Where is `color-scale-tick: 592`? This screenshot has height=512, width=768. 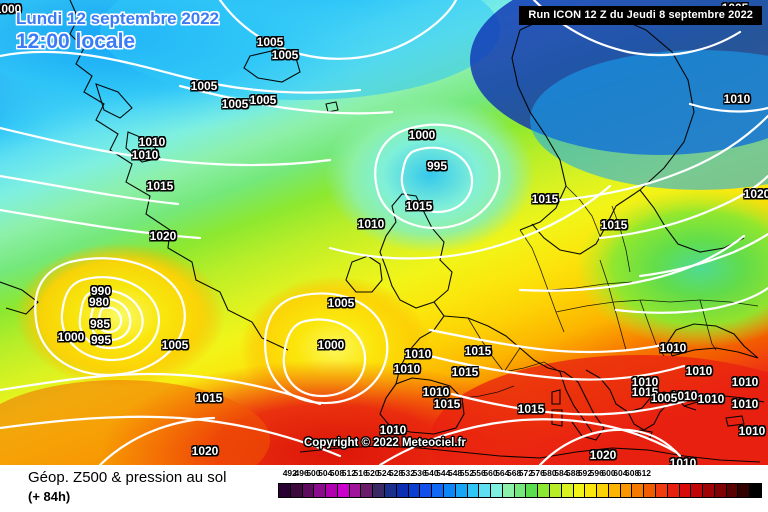
color-scale-tick: 592 is located at coordinates (585, 473).